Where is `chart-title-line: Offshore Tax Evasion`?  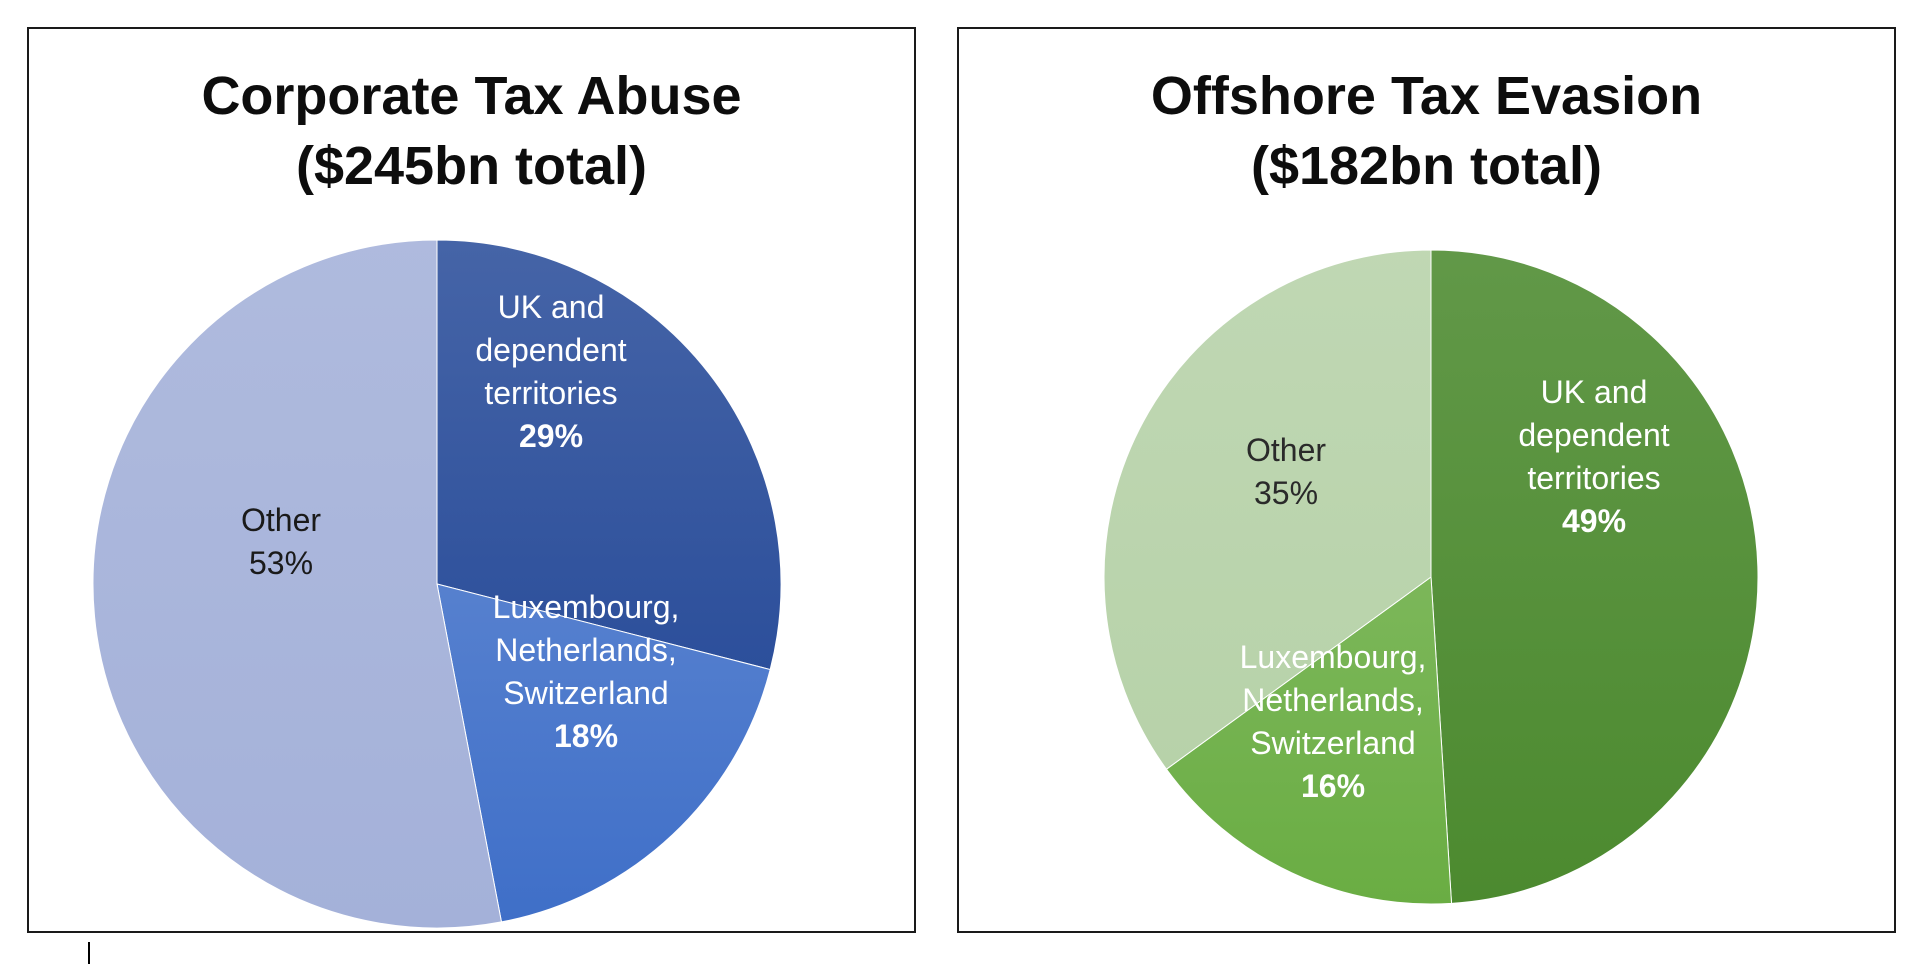 chart-title-line: Offshore Tax Evasion is located at coordinates (1426, 96).